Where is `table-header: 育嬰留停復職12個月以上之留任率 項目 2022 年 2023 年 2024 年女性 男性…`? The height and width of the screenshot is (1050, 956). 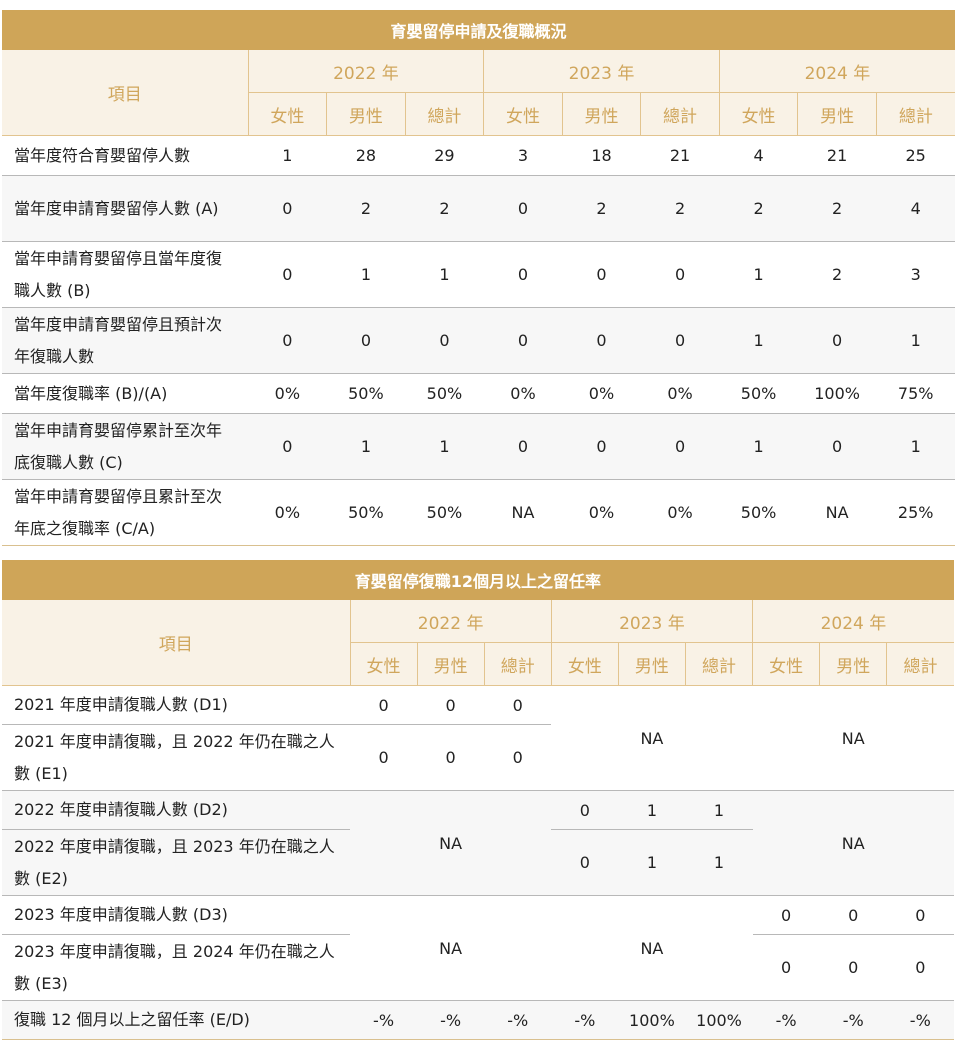
table-header: 育嬰留停復職12個月以上之留任率 項目 2022 年 2023 年 2024 年女性 男性… is located at coordinates (478, 623).